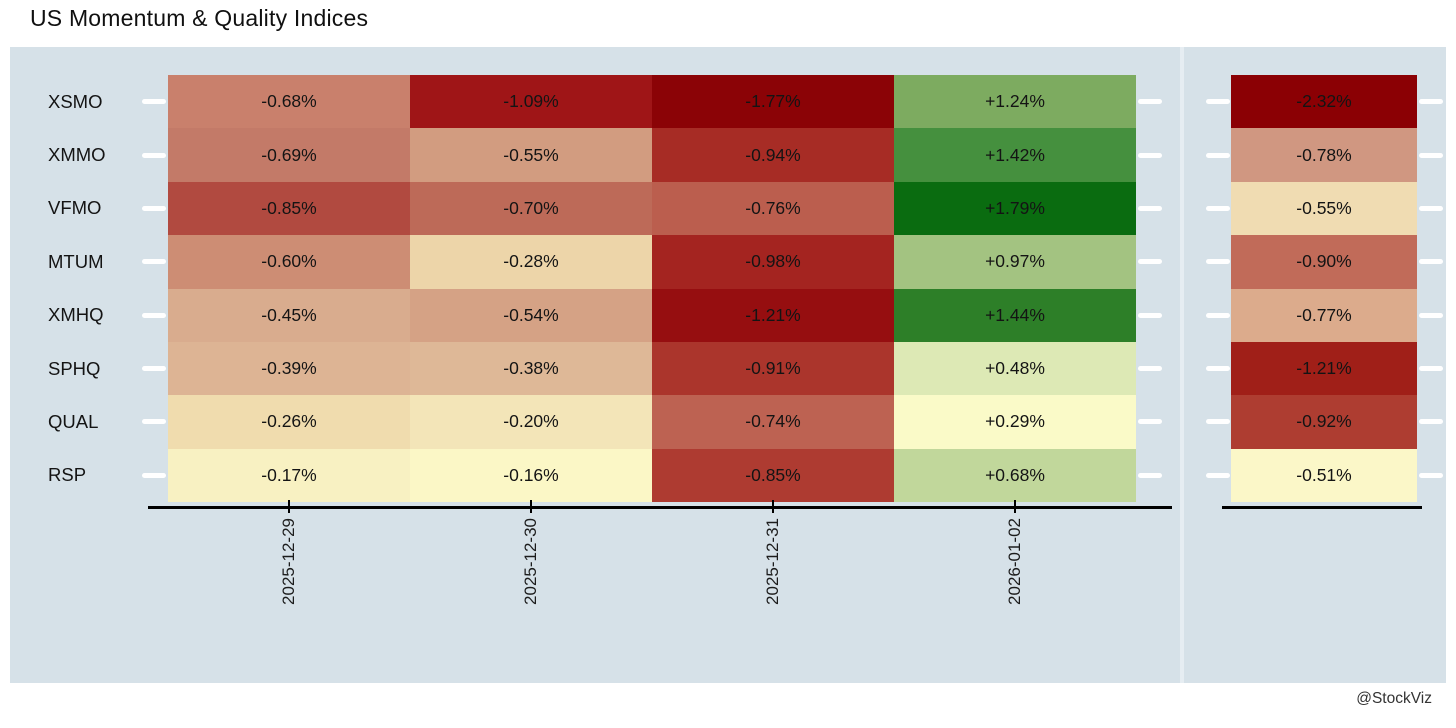 The width and height of the screenshot is (1456, 728). What do you see at coordinates (75, 101) in the screenshot?
I see `row-label: XSMO` at bounding box center [75, 101].